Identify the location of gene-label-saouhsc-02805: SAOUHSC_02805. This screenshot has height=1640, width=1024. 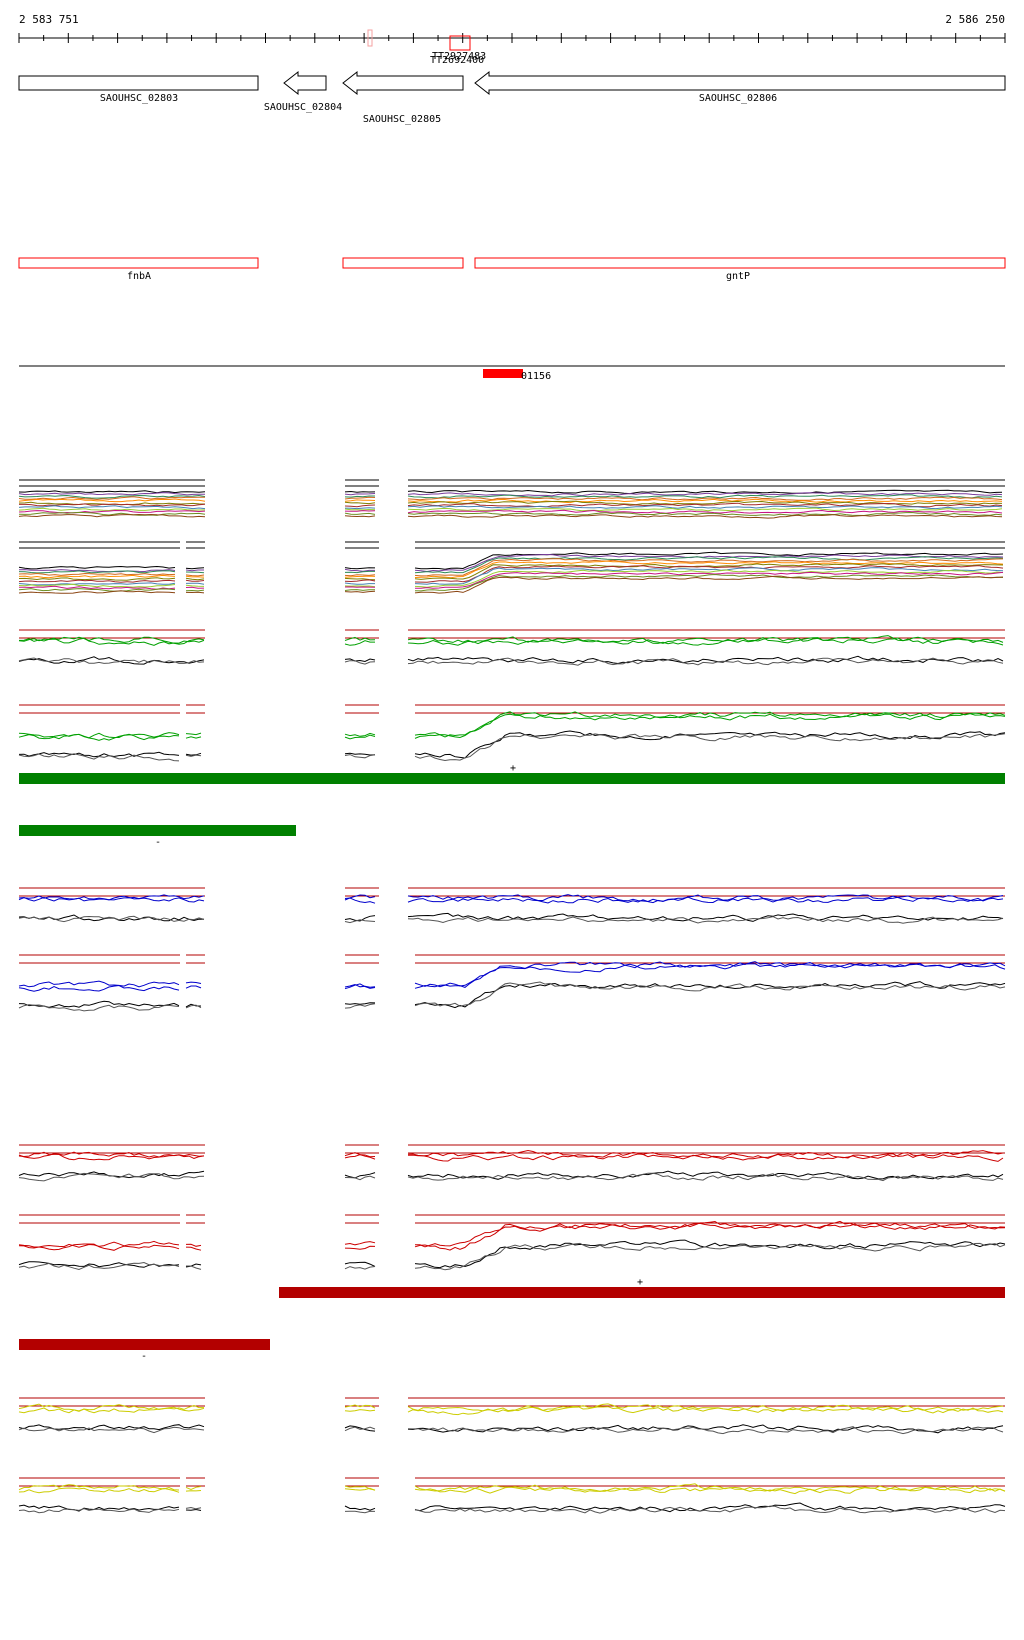
(402, 119).